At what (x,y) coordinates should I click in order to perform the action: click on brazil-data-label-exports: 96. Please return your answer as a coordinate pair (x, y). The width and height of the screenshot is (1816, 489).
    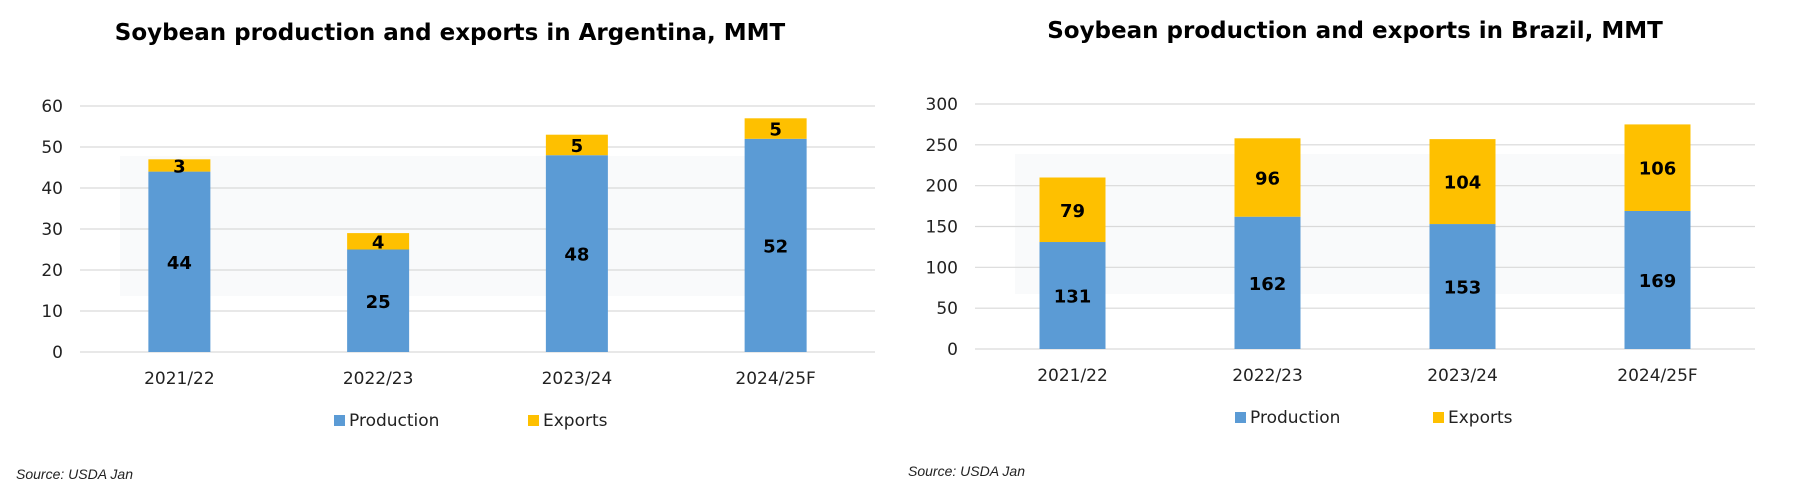
    Looking at the image, I should click on (1267, 179).